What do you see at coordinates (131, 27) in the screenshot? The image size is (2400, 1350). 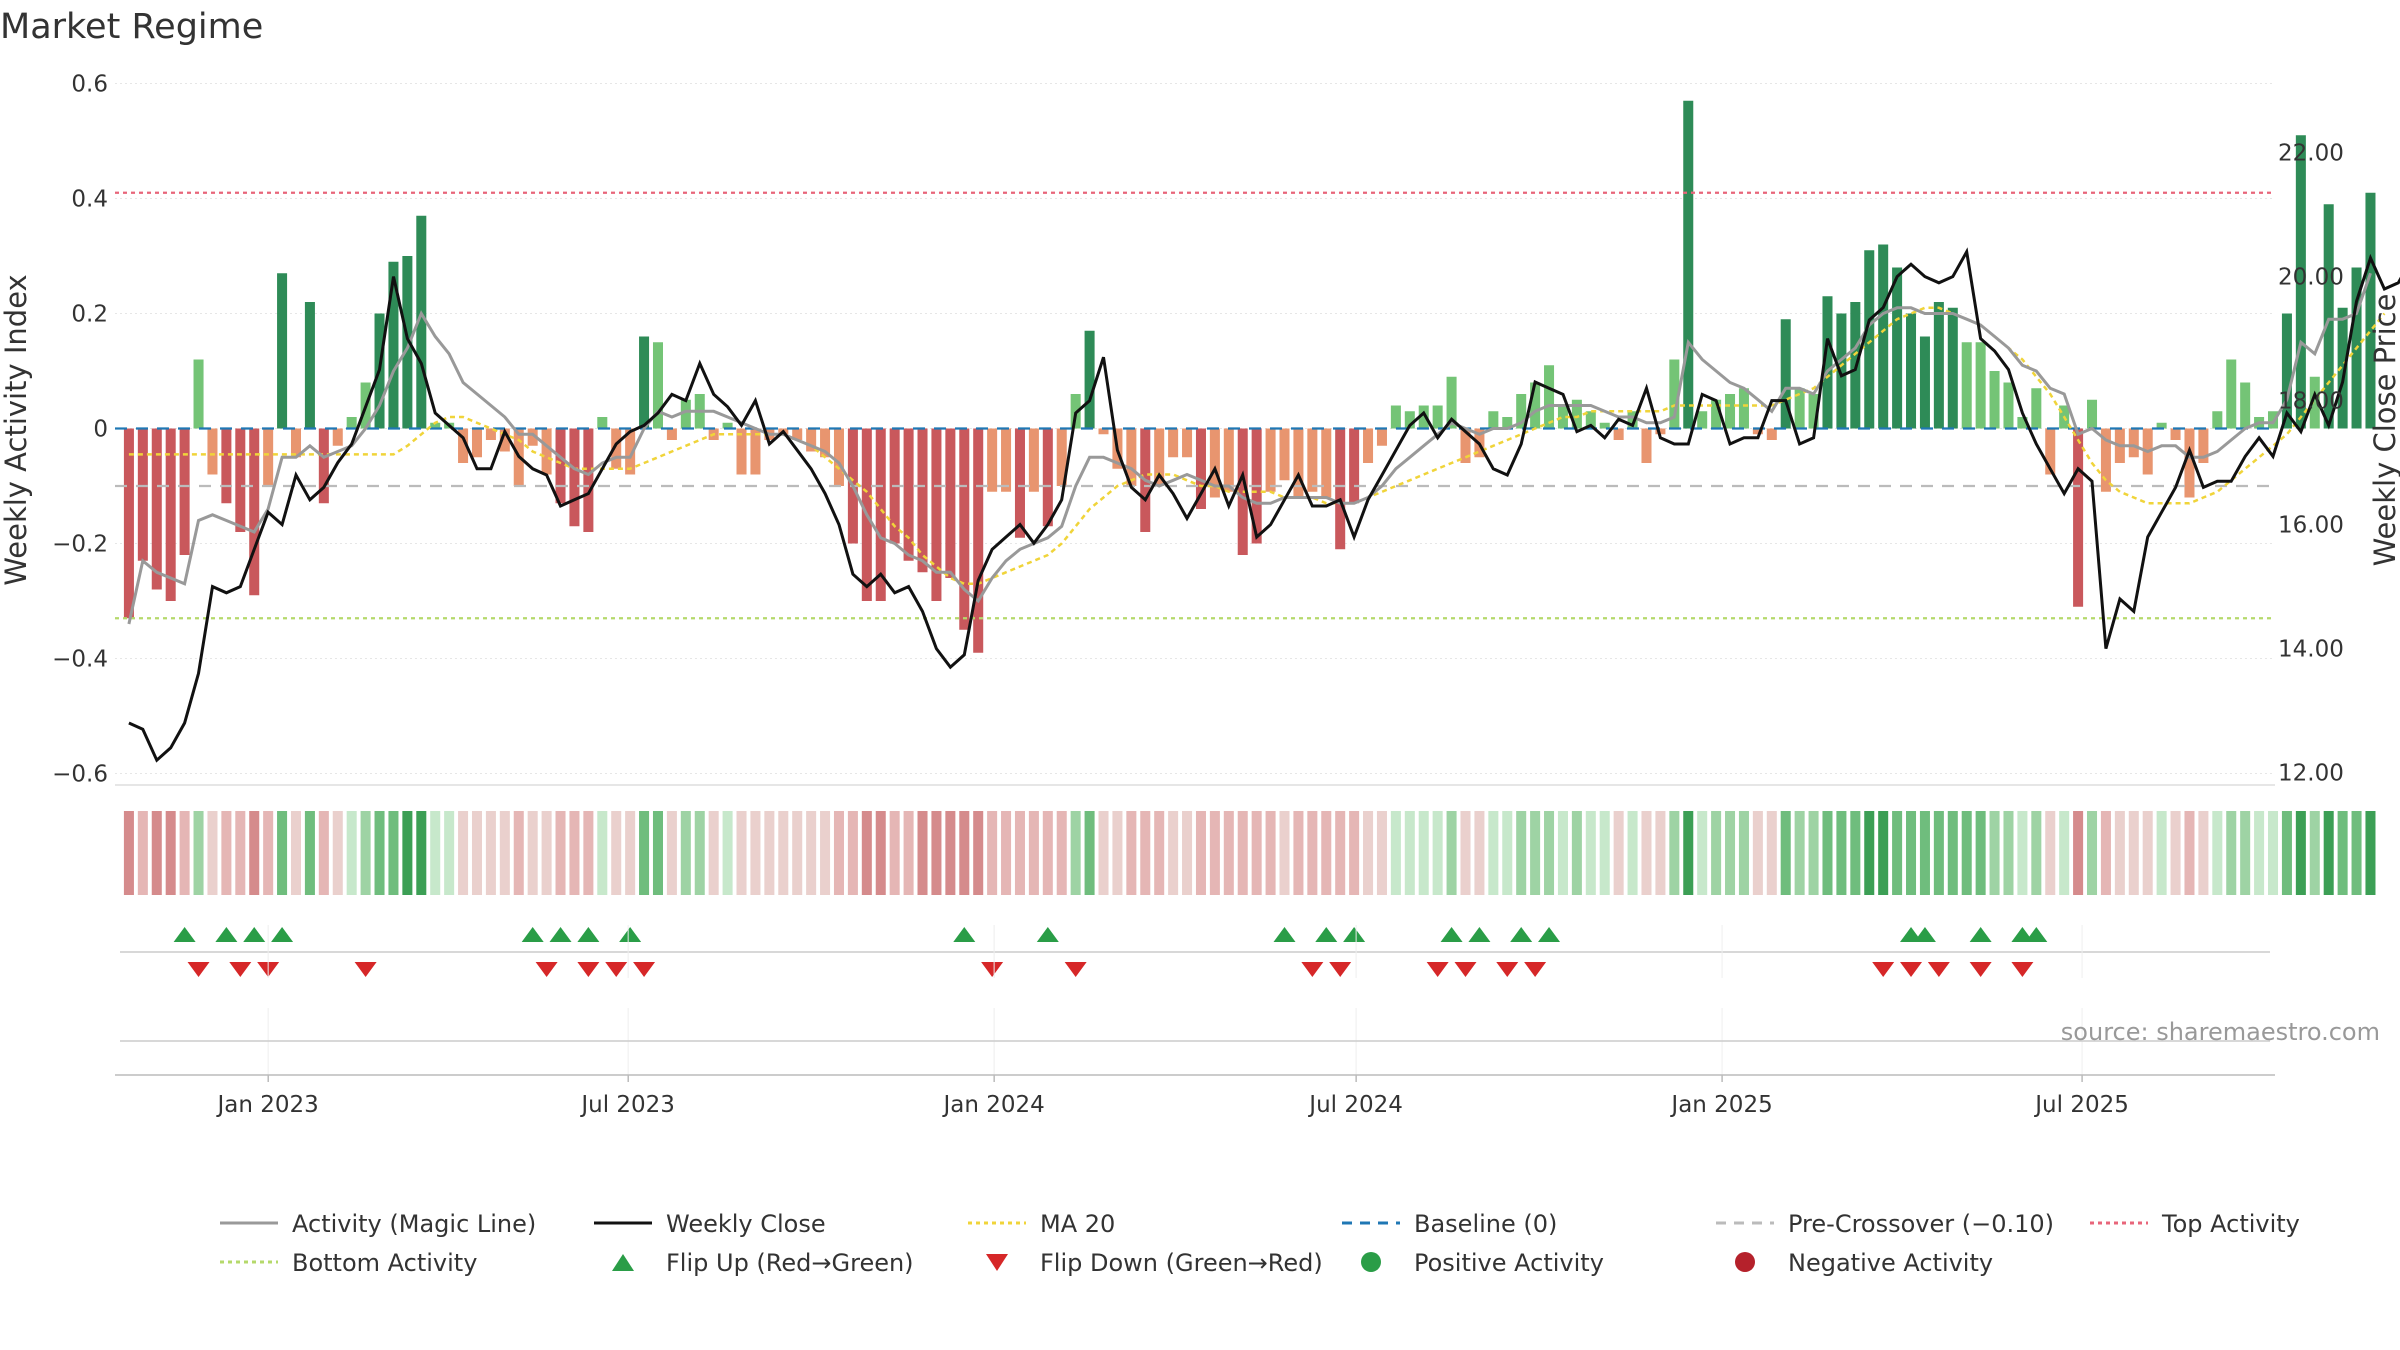 I see `chart-title: Market Regime` at bounding box center [131, 27].